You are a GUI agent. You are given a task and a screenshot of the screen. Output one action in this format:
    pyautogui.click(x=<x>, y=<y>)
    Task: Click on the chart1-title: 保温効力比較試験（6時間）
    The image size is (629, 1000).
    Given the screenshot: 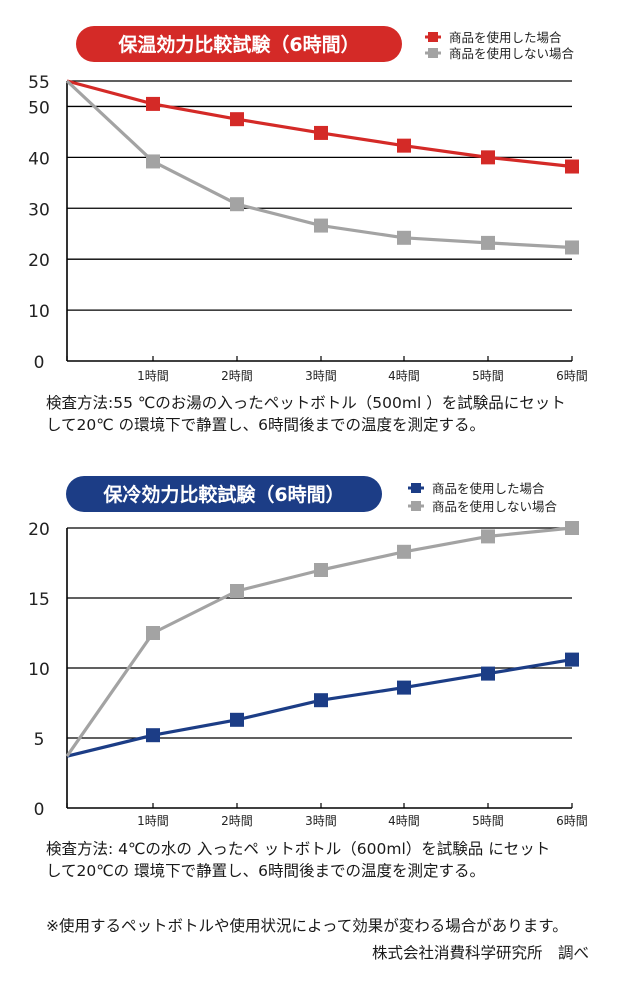 What is the action you would take?
    pyautogui.click(x=238, y=44)
    